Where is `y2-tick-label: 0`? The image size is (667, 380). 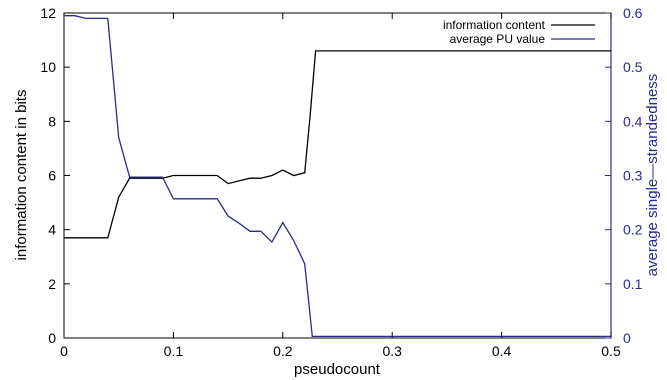
y2-tick-label: 0 is located at coordinates (627, 338).